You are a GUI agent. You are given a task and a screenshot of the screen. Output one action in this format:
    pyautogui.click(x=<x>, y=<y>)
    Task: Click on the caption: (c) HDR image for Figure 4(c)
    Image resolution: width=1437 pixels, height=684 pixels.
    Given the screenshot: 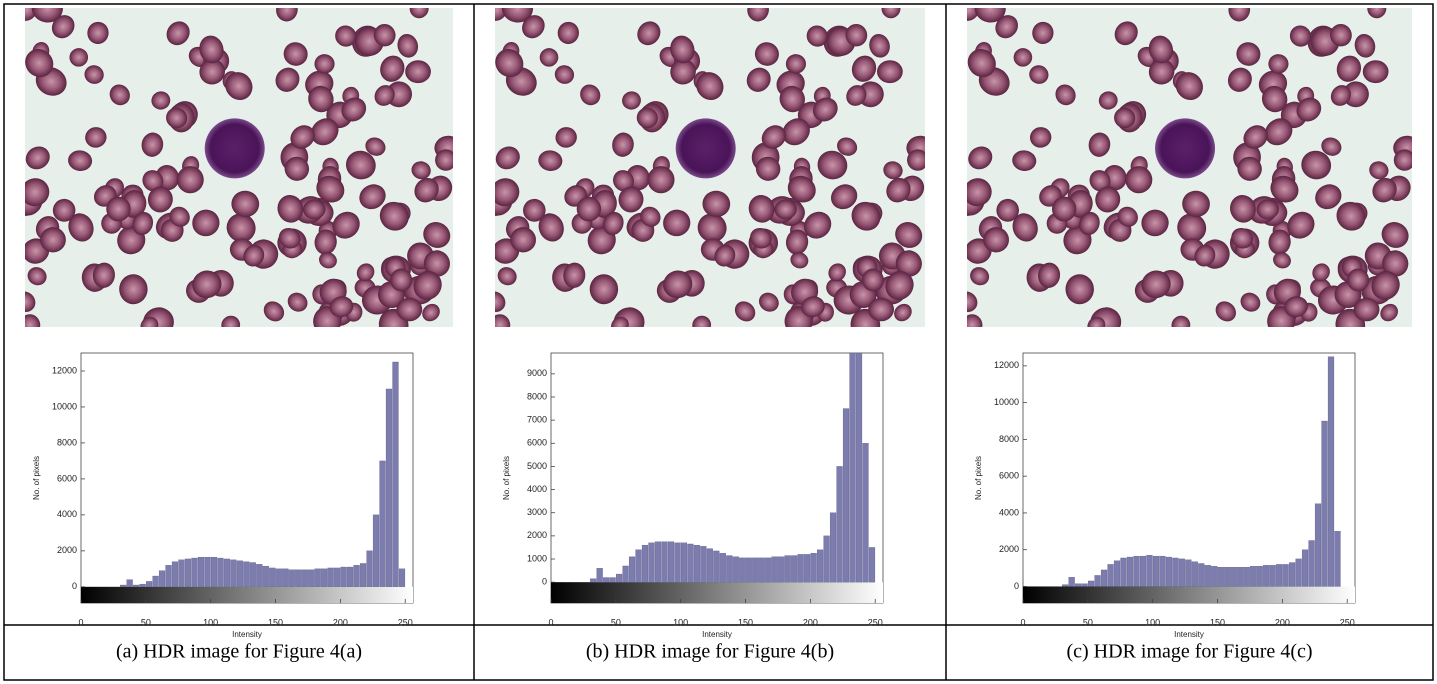 What is the action you would take?
    pyautogui.click(x=1189, y=652)
    